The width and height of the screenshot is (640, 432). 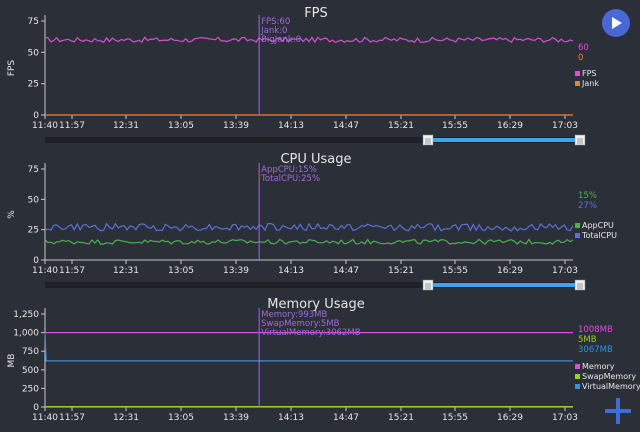 What do you see at coordinates (595, 330) in the screenshot?
I see `current-value: 1008MB` at bounding box center [595, 330].